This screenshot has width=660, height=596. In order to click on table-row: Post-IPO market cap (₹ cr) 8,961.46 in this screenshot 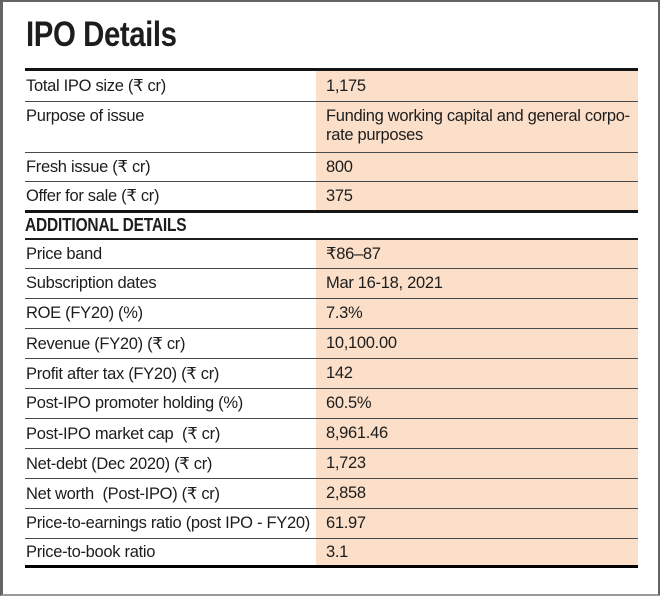, I will do `click(331, 433)`.